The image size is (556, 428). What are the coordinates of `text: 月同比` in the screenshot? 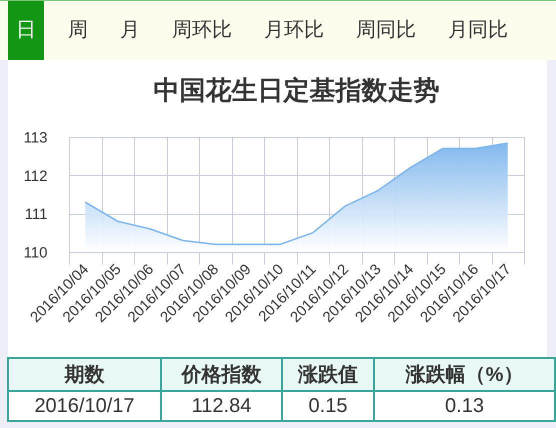 It's located at (478, 30).